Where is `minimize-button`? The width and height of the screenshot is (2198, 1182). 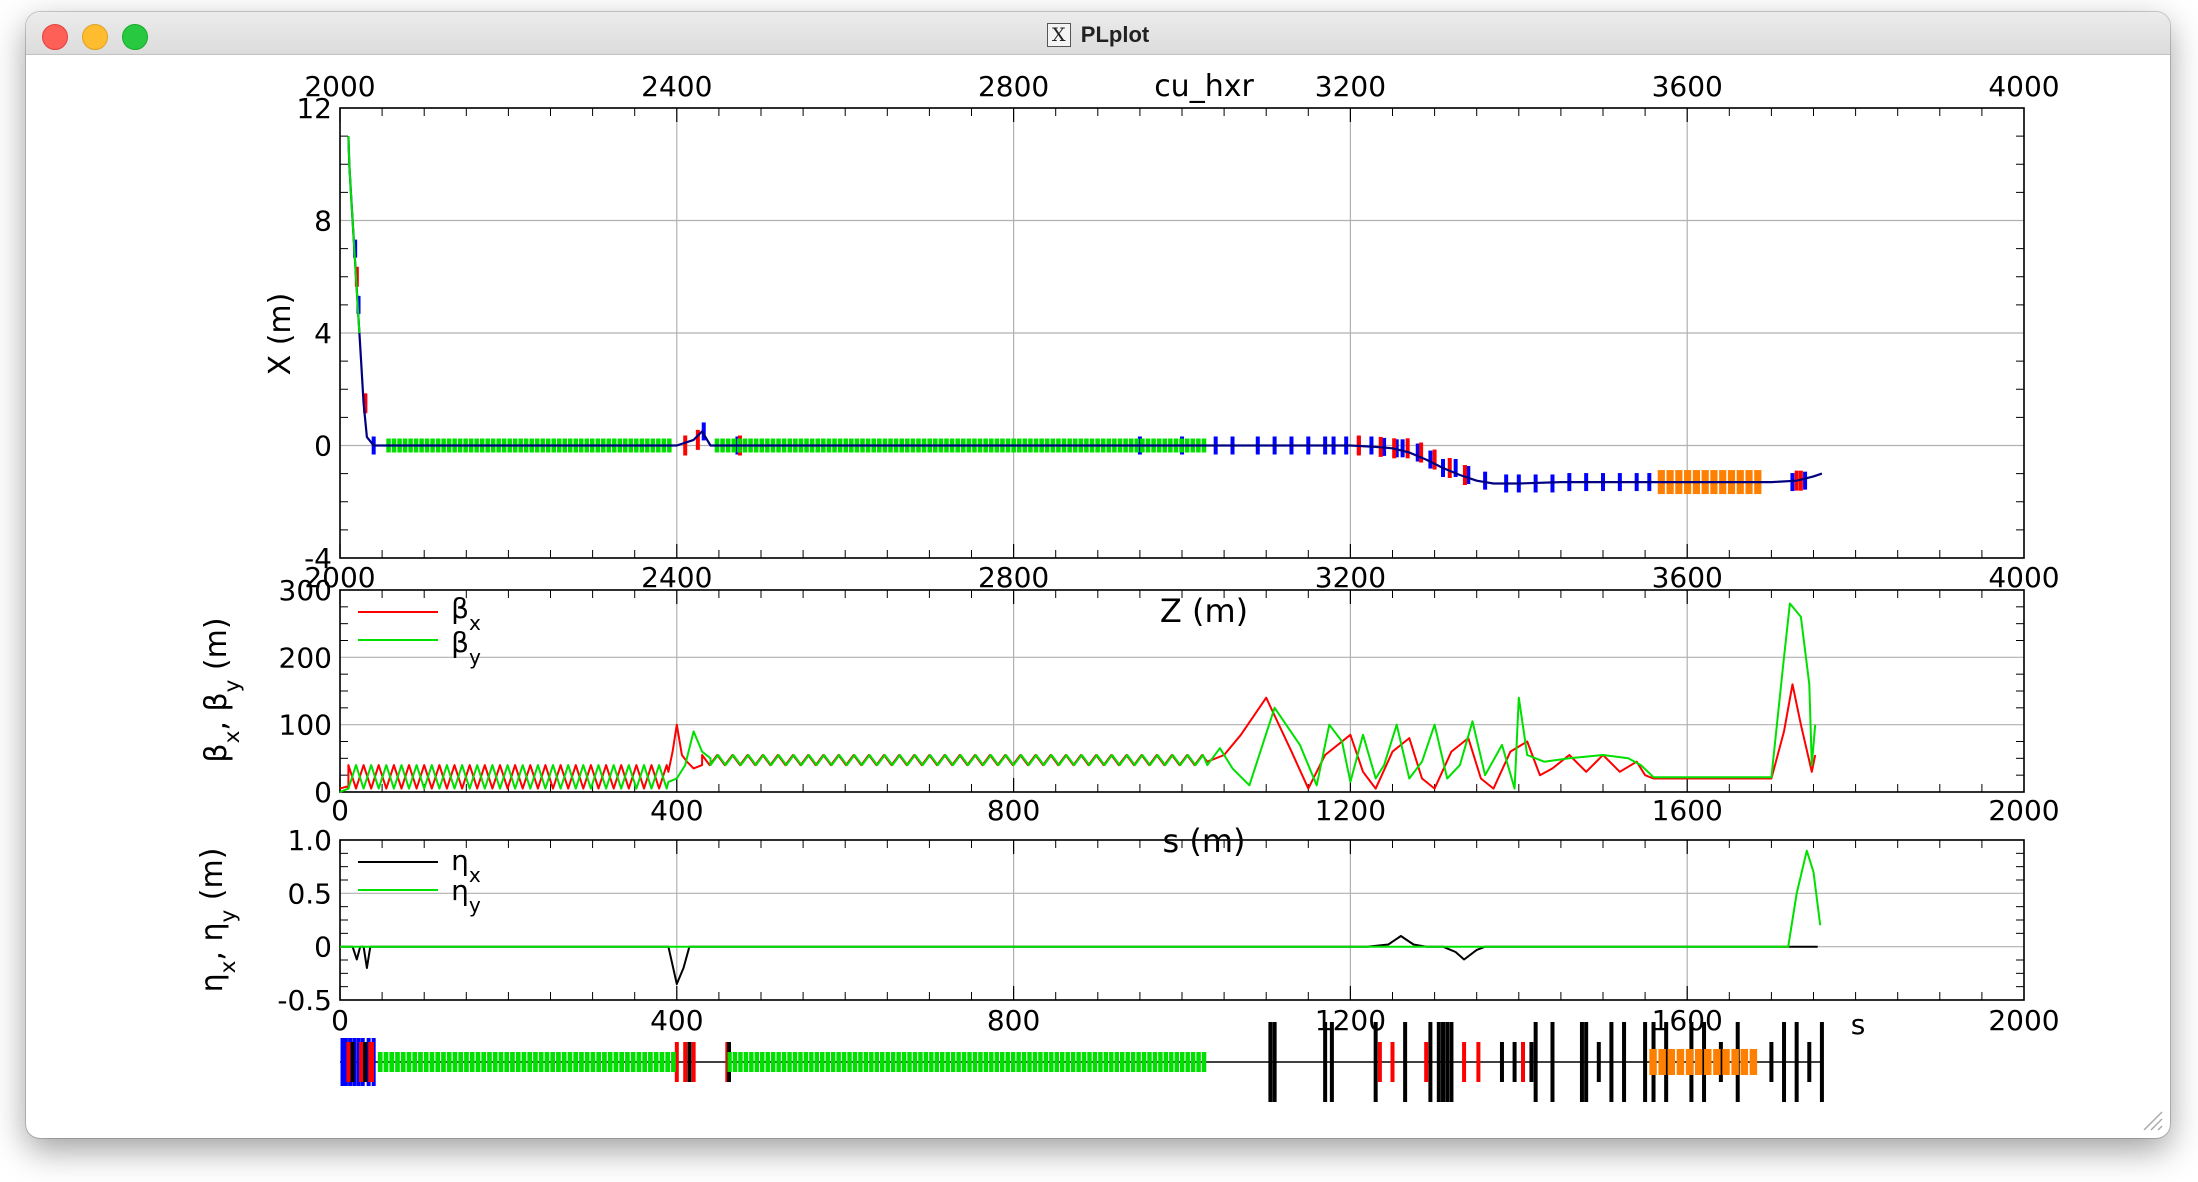 minimize-button is located at coordinates (95, 37).